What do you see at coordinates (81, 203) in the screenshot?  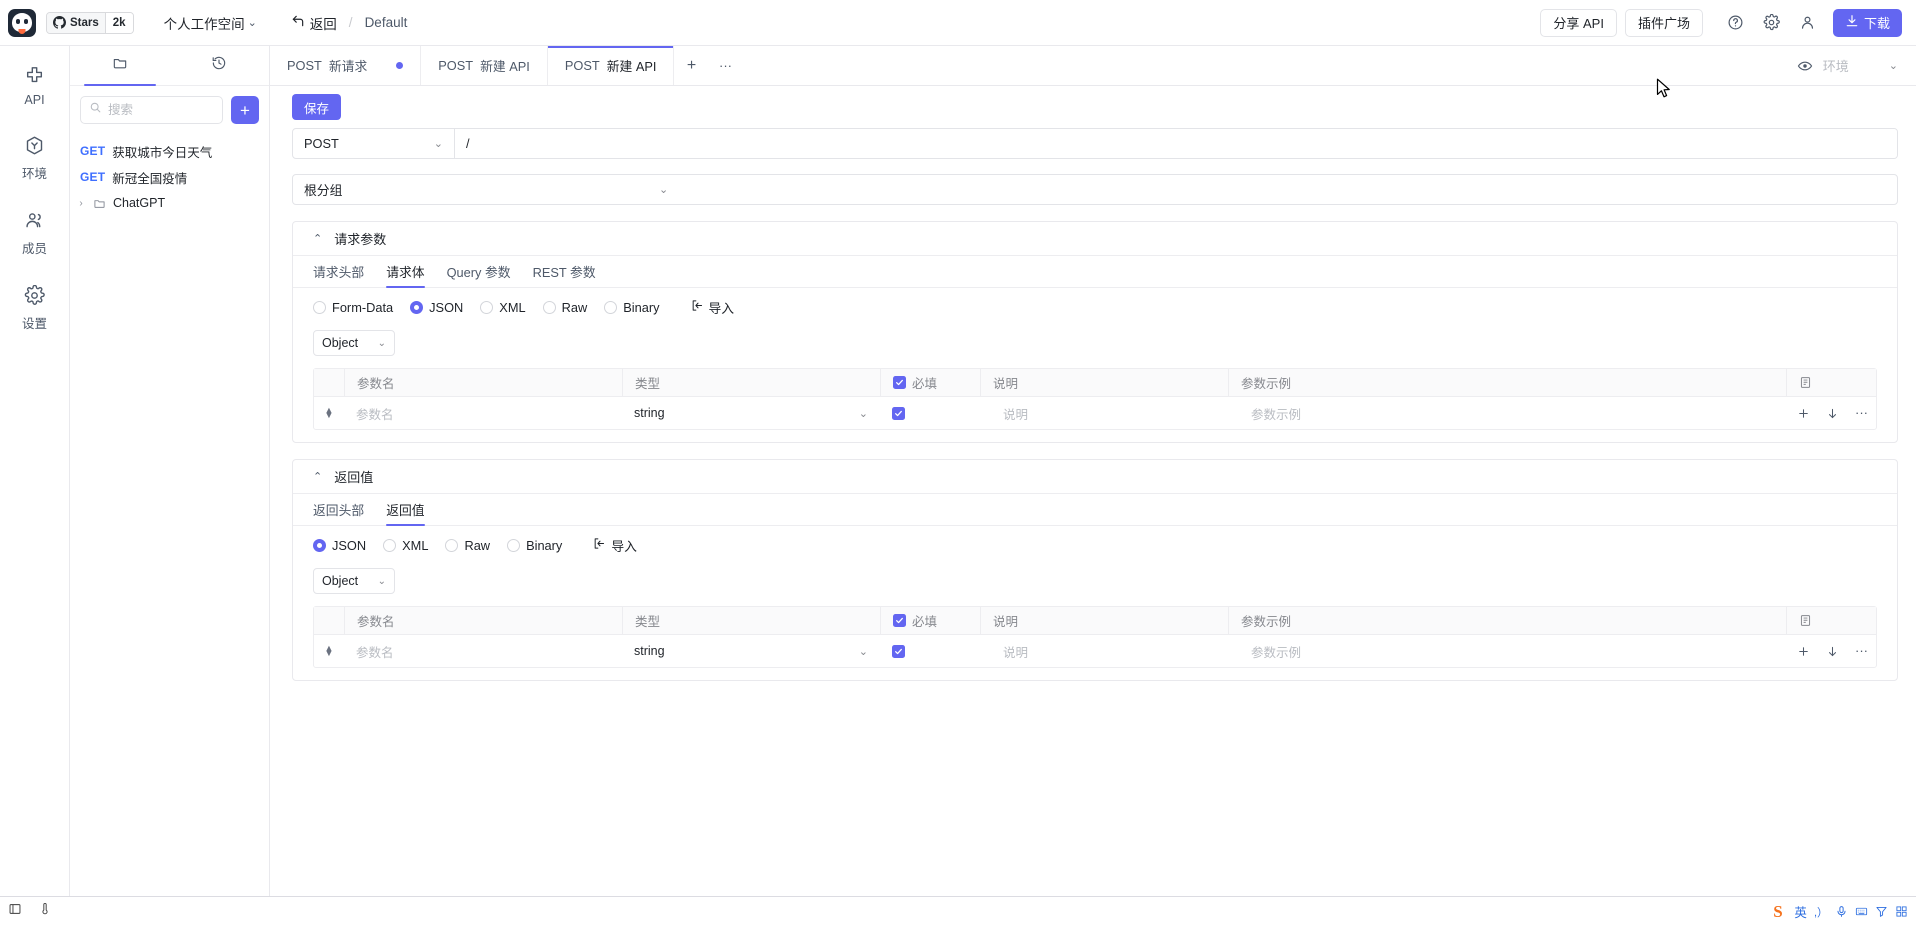 I see `chevron-right-icon: ›` at bounding box center [81, 203].